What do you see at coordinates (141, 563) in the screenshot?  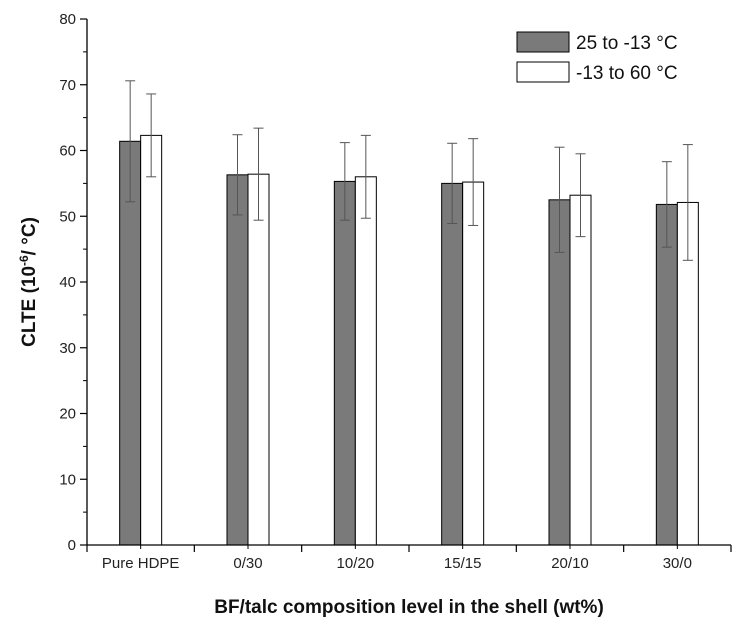 I see `x-tick-label: Pure HDPE` at bounding box center [141, 563].